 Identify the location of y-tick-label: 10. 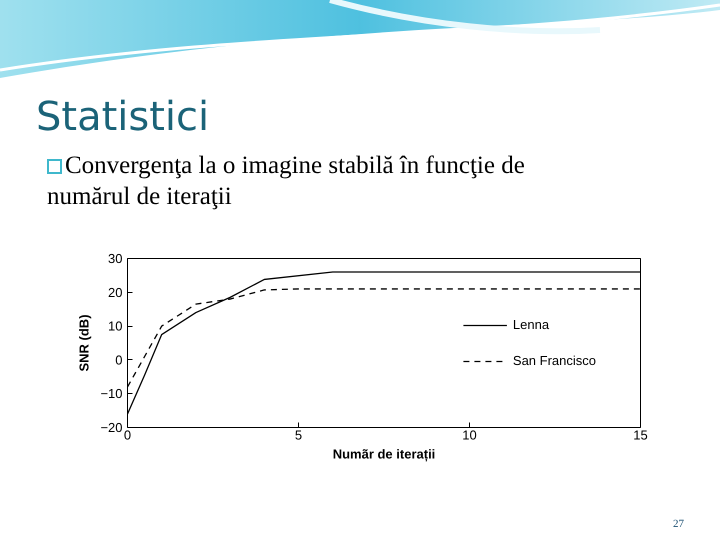
(115, 326).